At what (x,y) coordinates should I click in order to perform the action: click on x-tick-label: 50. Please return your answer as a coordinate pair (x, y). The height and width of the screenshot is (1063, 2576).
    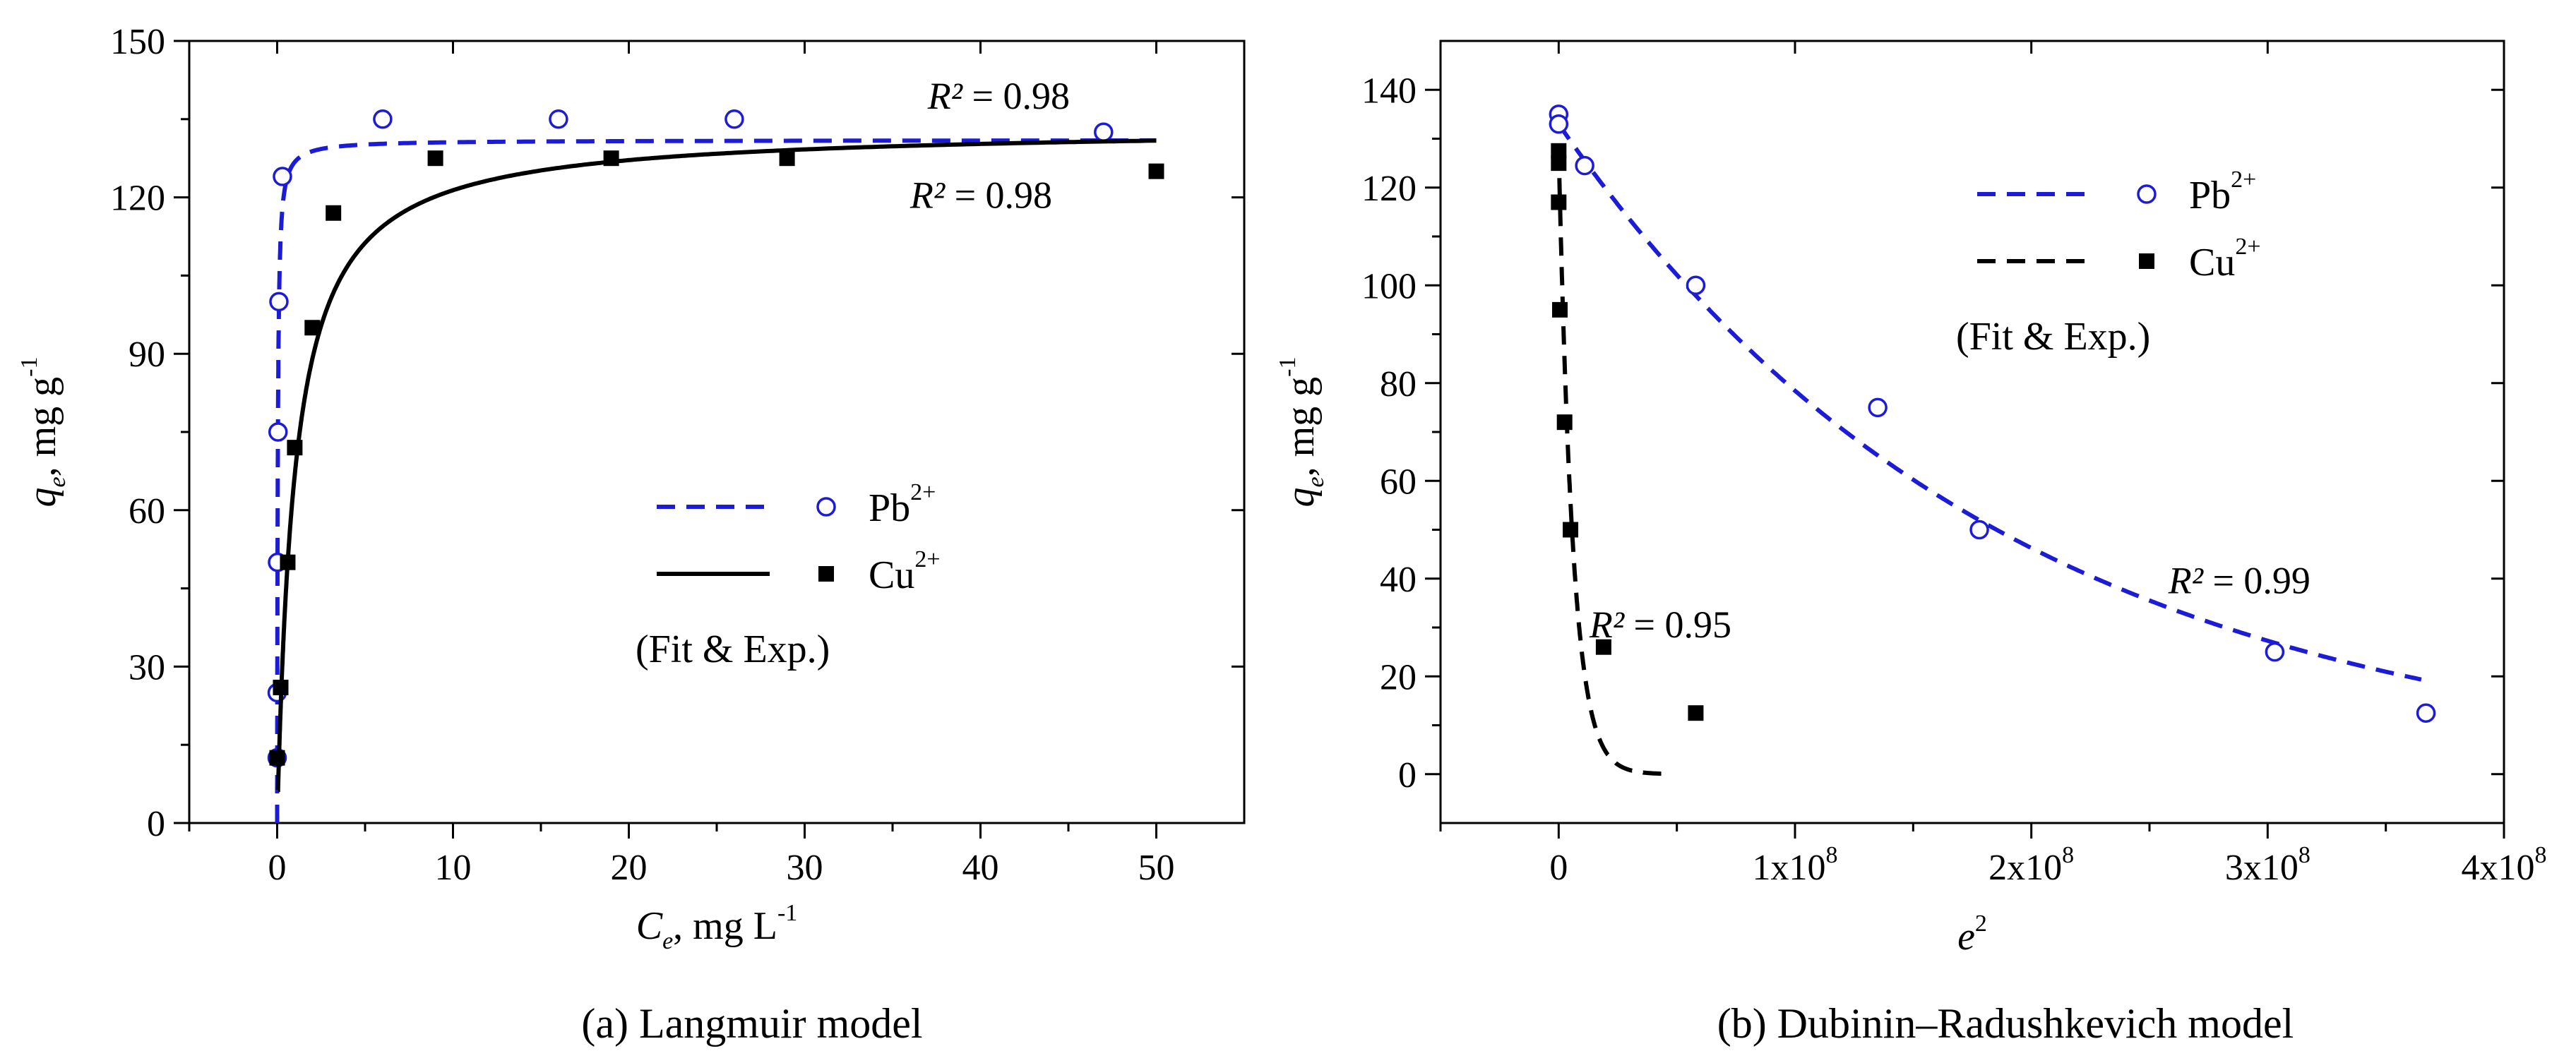
    Looking at the image, I should click on (1156, 868).